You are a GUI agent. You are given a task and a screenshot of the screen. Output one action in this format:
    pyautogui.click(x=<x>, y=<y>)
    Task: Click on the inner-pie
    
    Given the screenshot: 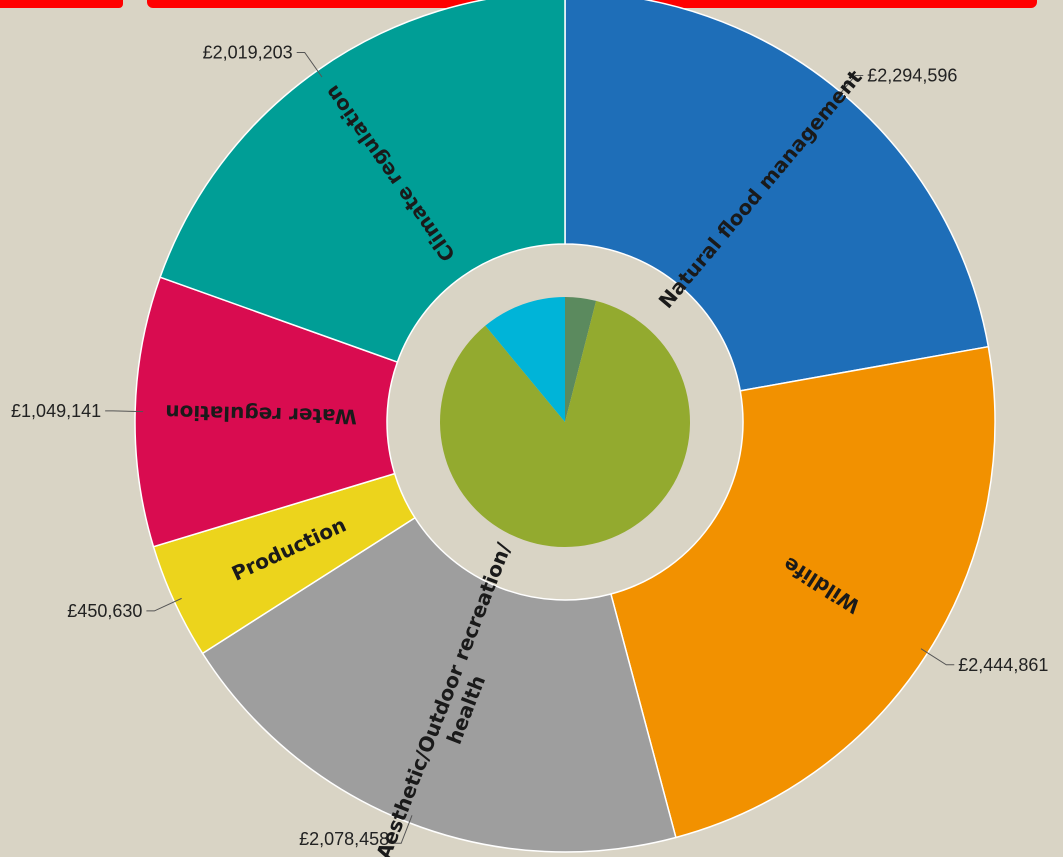 What is the action you would take?
    pyautogui.click(x=565, y=422)
    